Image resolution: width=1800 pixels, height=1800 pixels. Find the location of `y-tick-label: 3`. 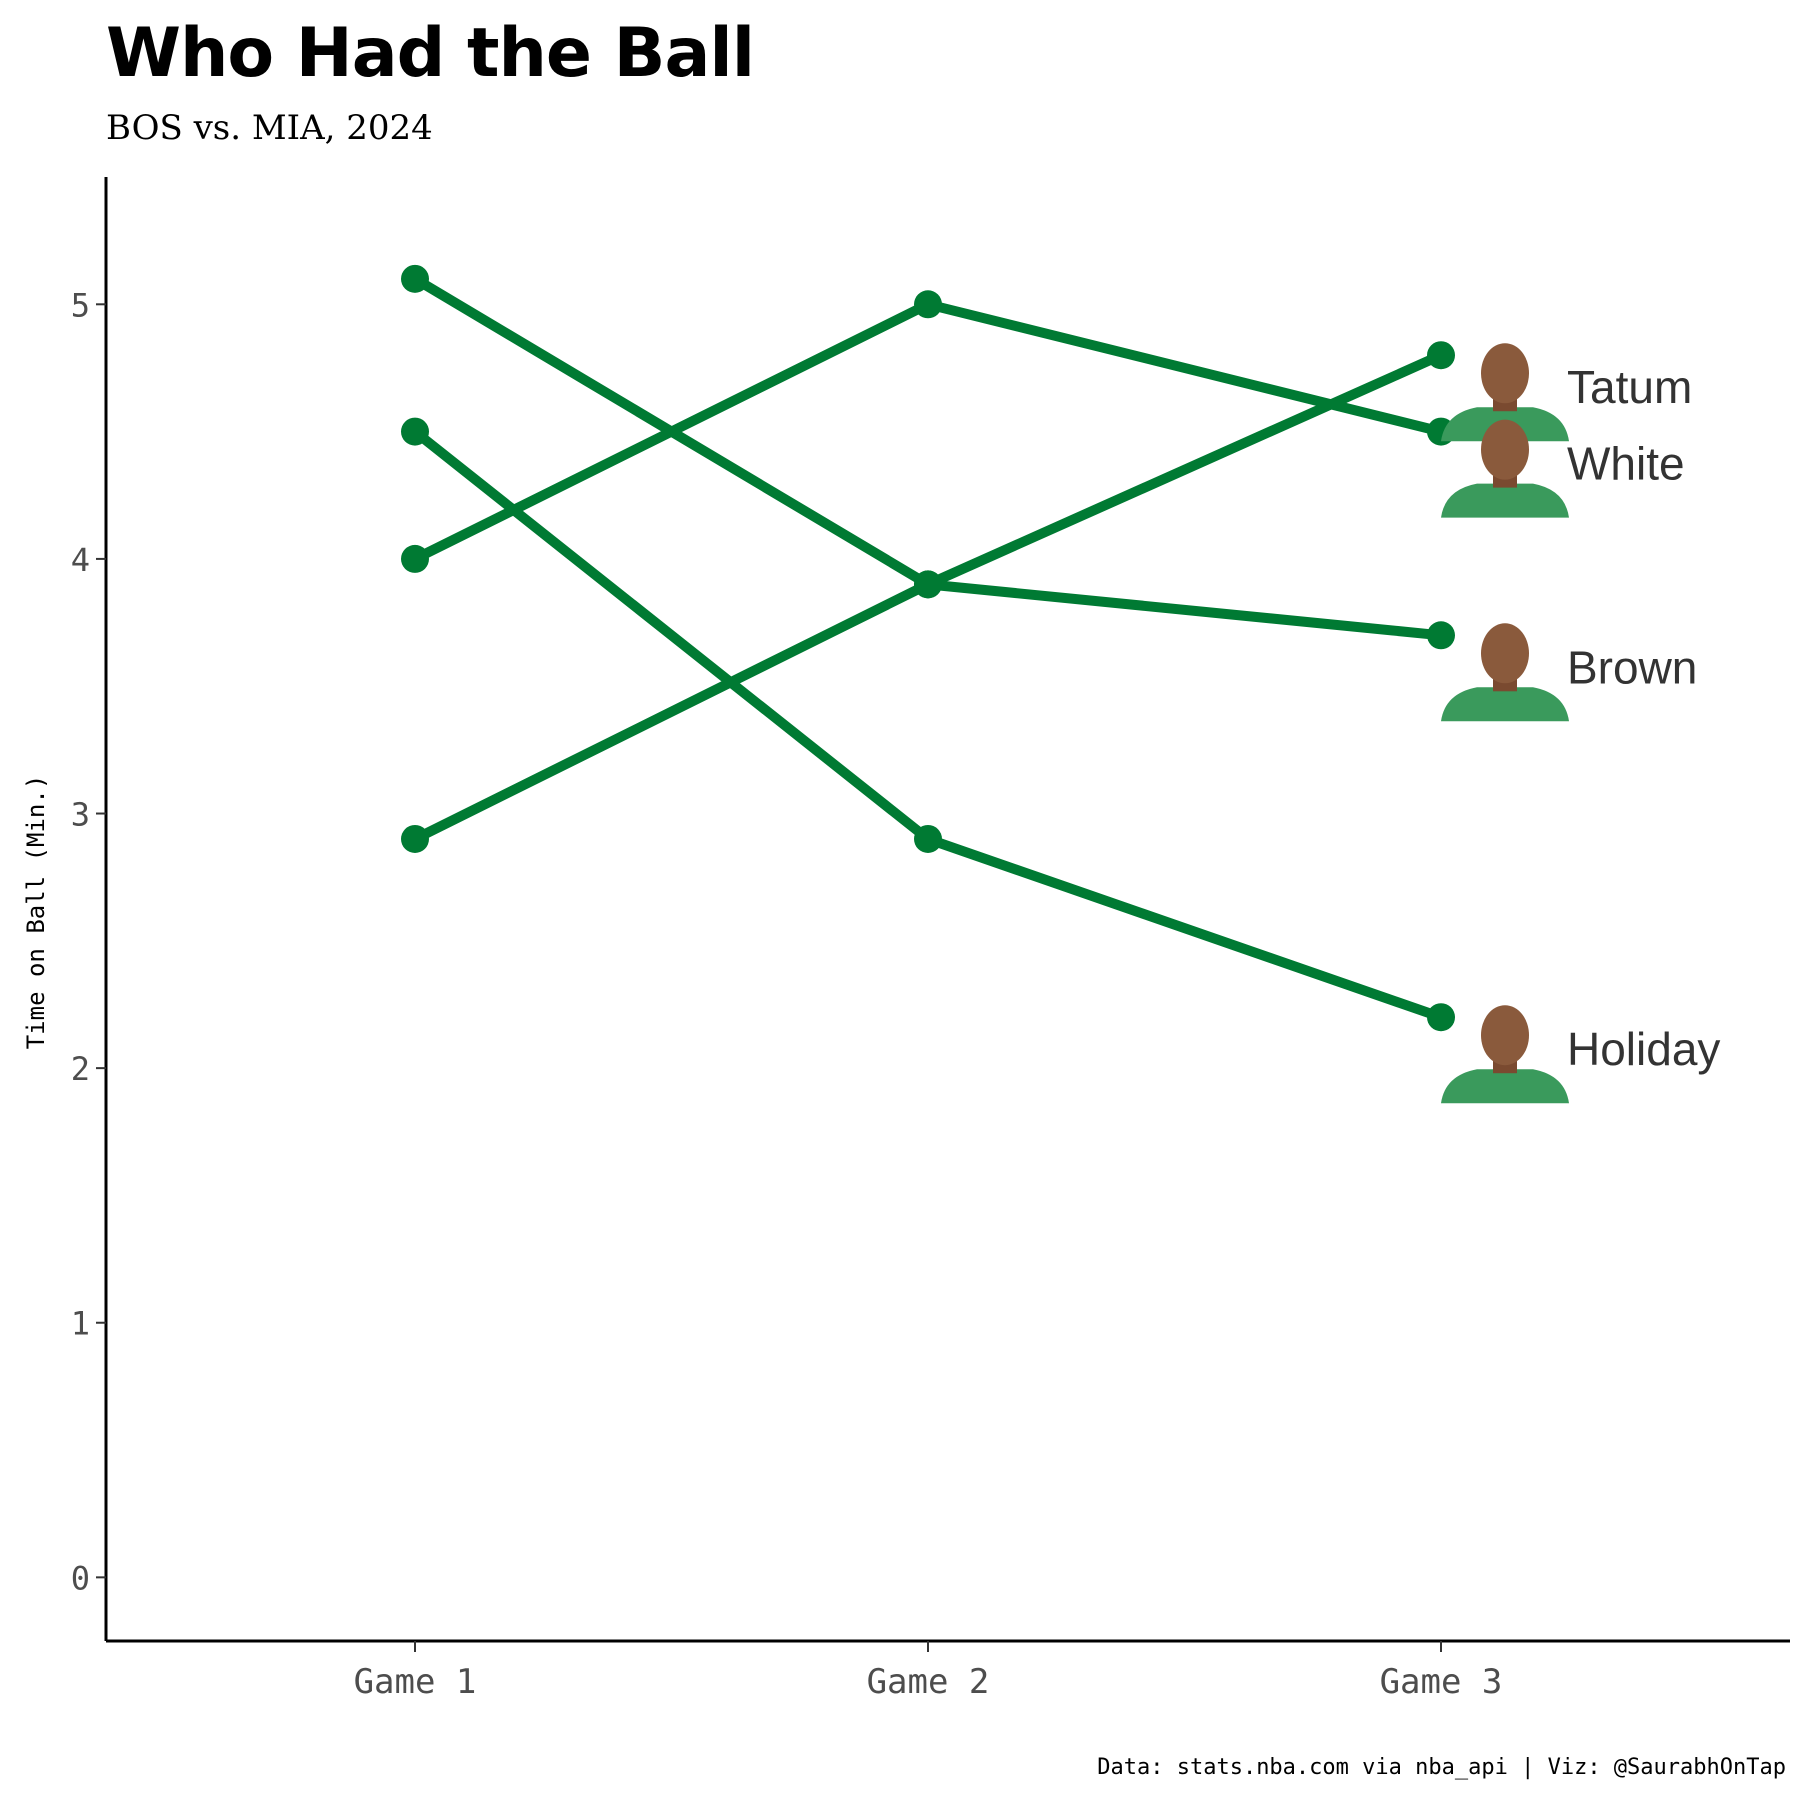

y-tick-label: 3 is located at coordinates (80, 815).